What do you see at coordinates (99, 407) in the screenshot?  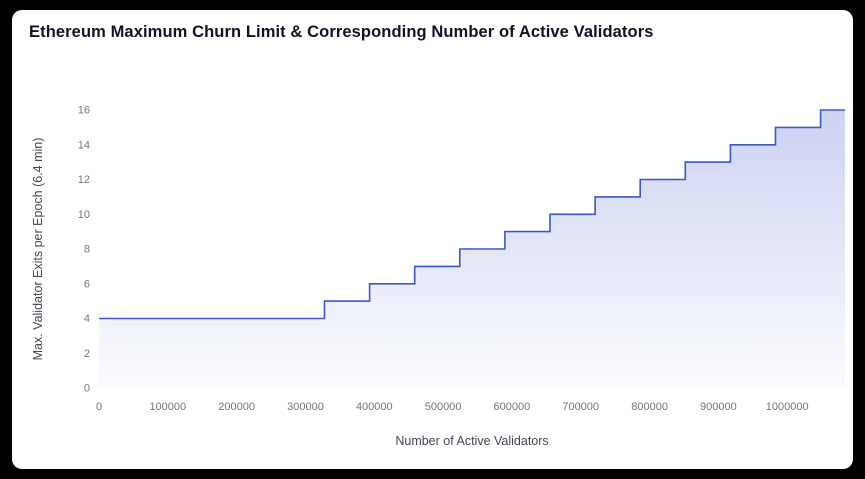 I see `x-tick-label: 0` at bounding box center [99, 407].